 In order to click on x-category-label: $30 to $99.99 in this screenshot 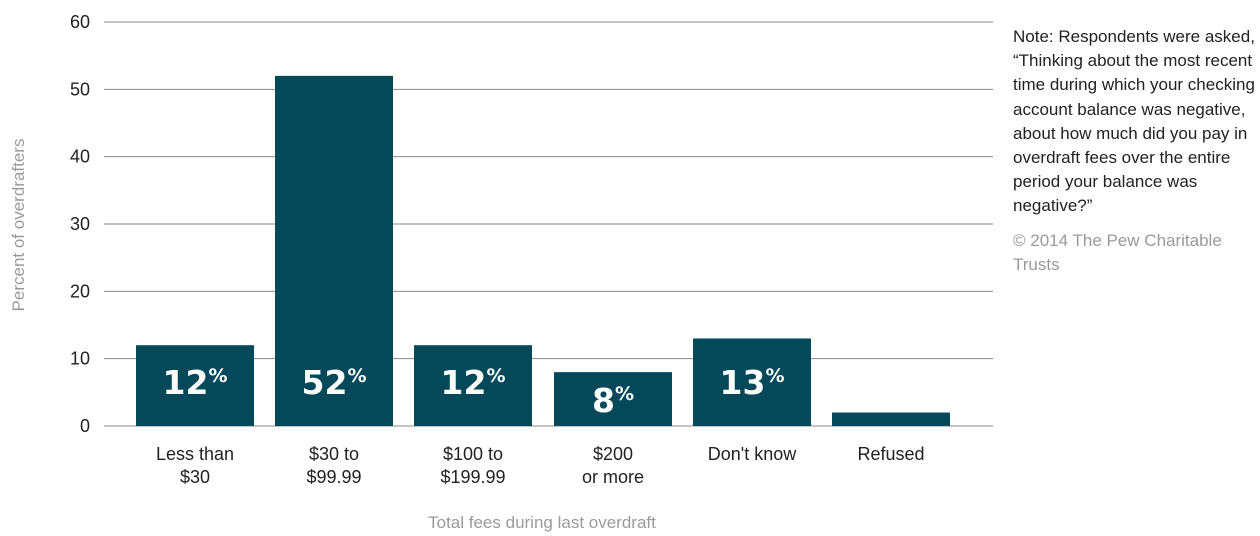, I will do `click(333, 465)`.